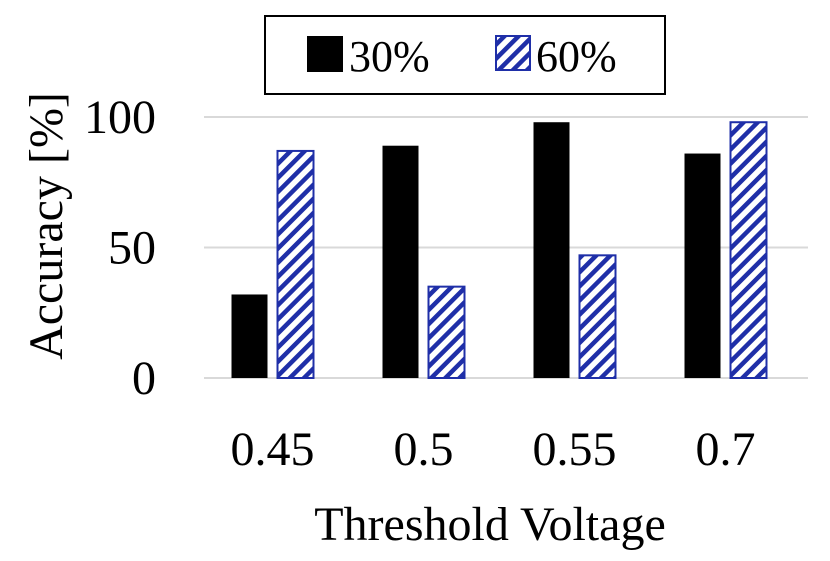  What do you see at coordinates (597, 316) in the screenshot?
I see `bar-60%-0.55` at bounding box center [597, 316].